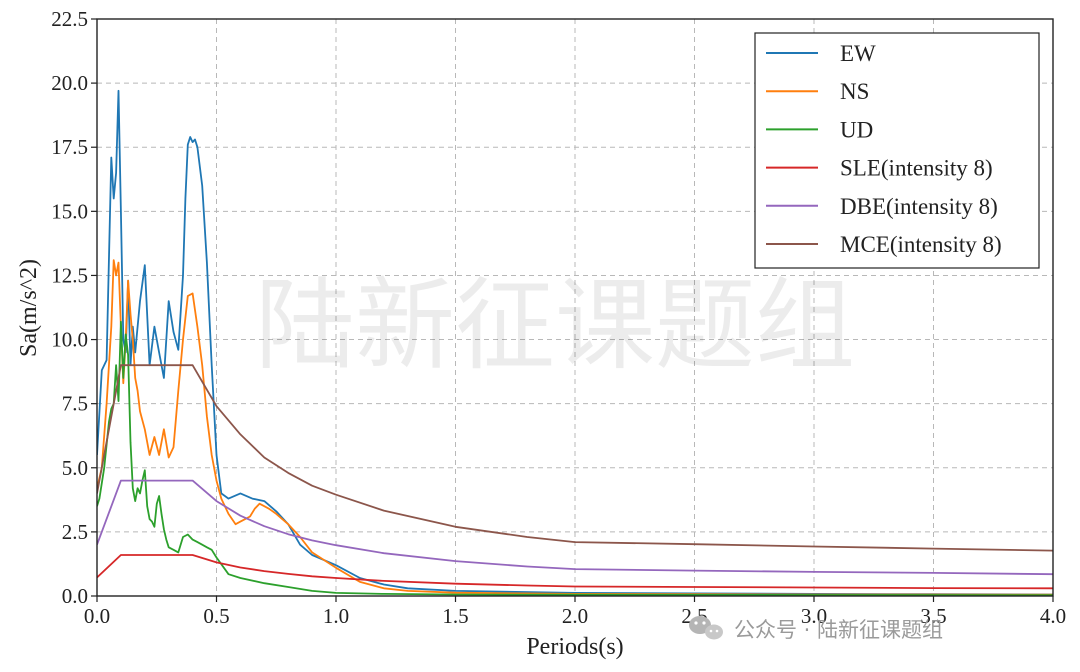  What do you see at coordinates (575, 616) in the screenshot?
I see `x-tick-label: 2.0` at bounding box center [575, 616].